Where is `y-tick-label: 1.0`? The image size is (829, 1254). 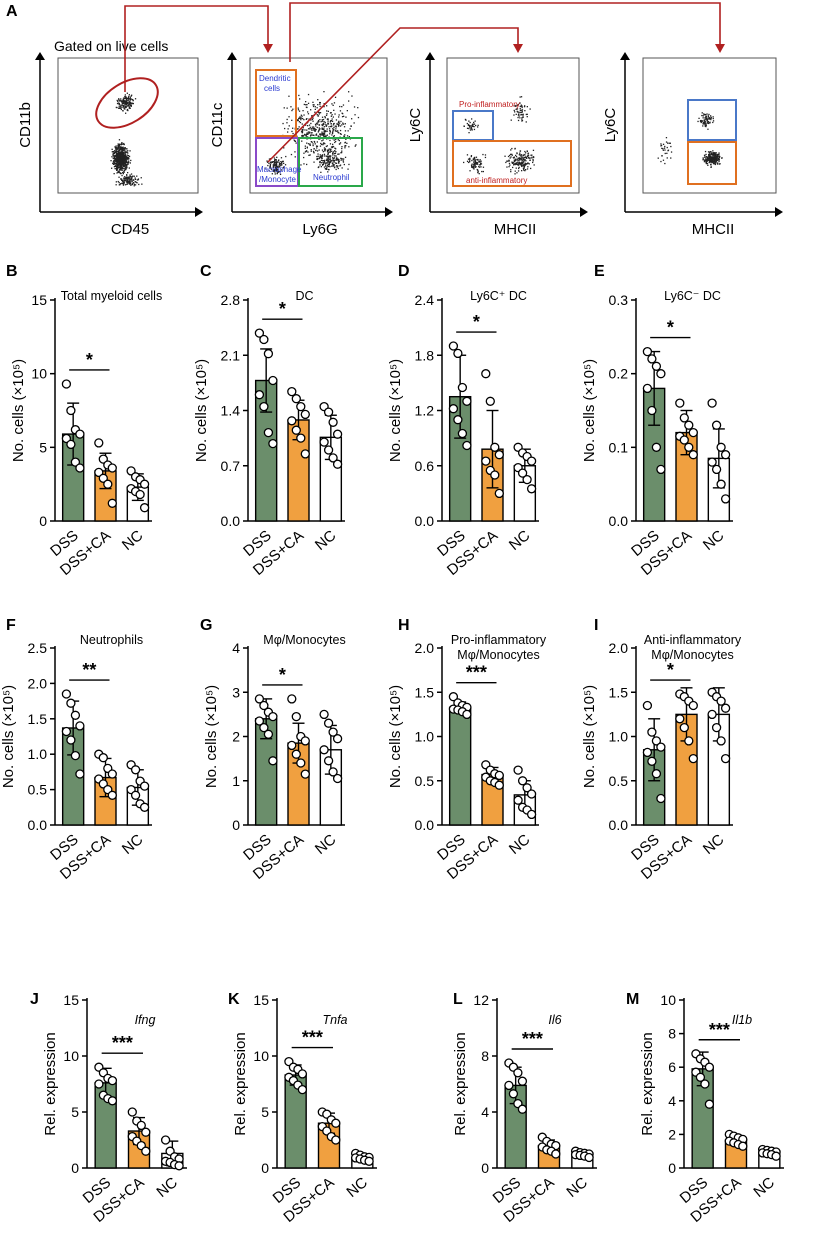
y-tick-label: 1.0 is located at coordinates (38, 754).